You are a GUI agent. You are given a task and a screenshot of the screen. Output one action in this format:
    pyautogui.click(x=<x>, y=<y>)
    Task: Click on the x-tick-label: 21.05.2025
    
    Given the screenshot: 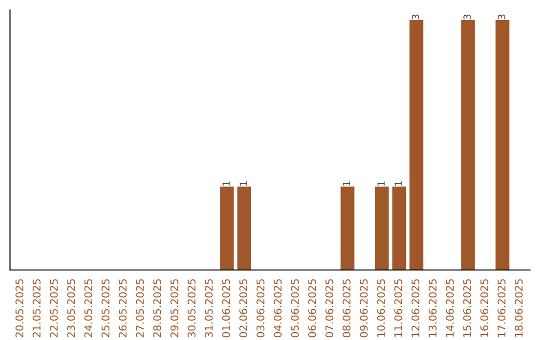 What is the action you would take?
    pyautogui.click(x=36, y=308)
    